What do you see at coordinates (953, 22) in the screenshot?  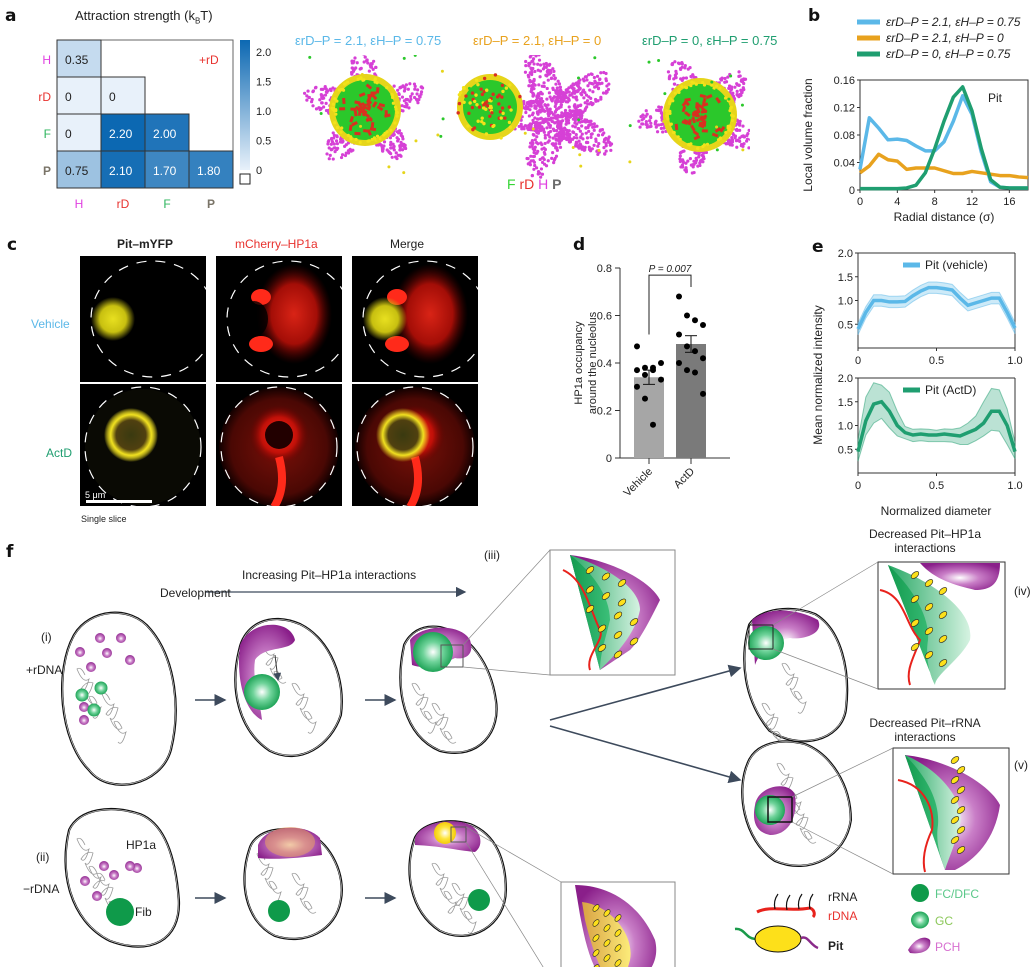 I see `legend-label: εrD–P = 2.1, εH–P = 0.75` at bounding box center [953, 22].